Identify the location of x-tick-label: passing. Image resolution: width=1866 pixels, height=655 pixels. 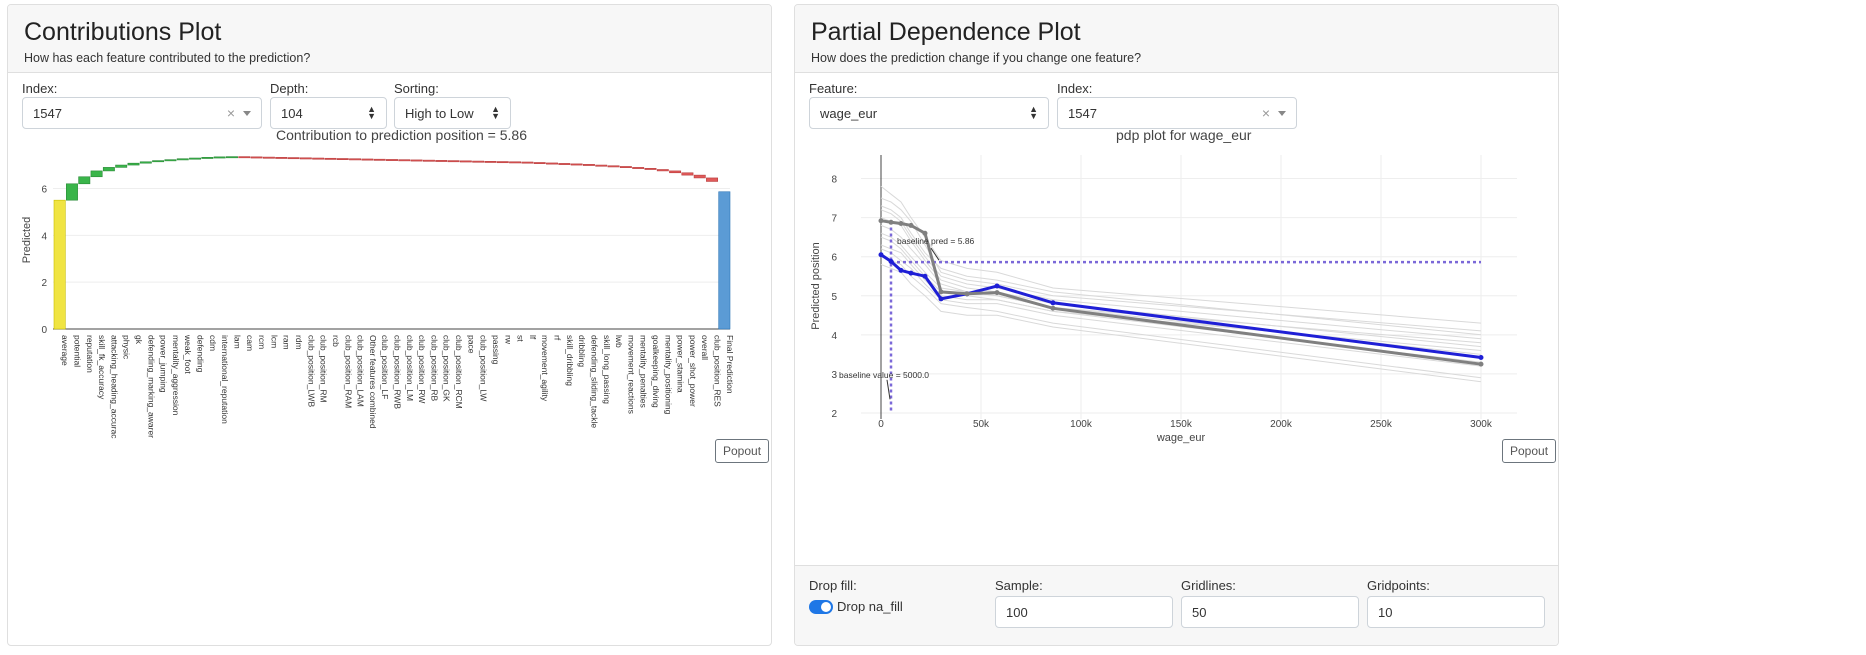
(496, 350).